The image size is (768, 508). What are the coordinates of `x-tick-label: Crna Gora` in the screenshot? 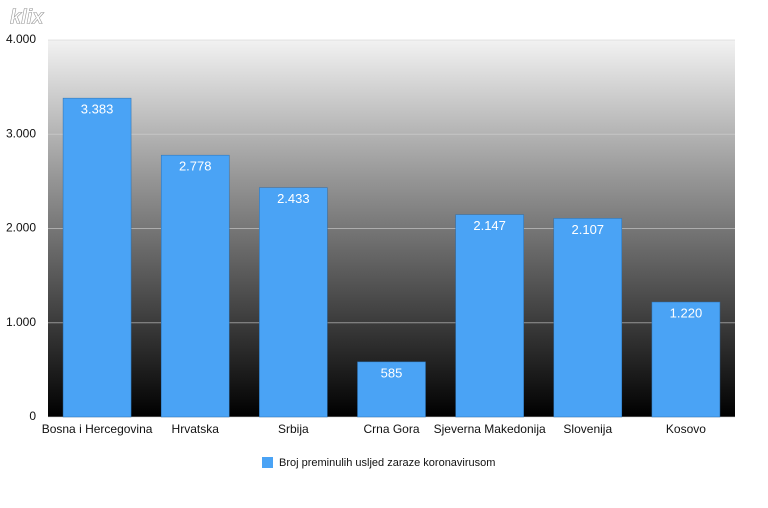 It's located at (391, 429).